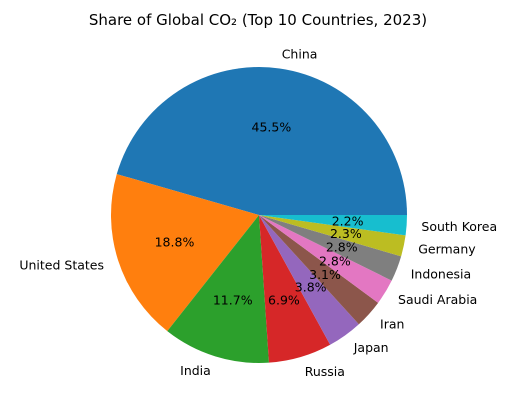 This screenshot has width=515, height=411. What do you see at coordinates (447, 249) in the screenshot?
I see `label-germany: Germany` at bounding box center [447, 249].